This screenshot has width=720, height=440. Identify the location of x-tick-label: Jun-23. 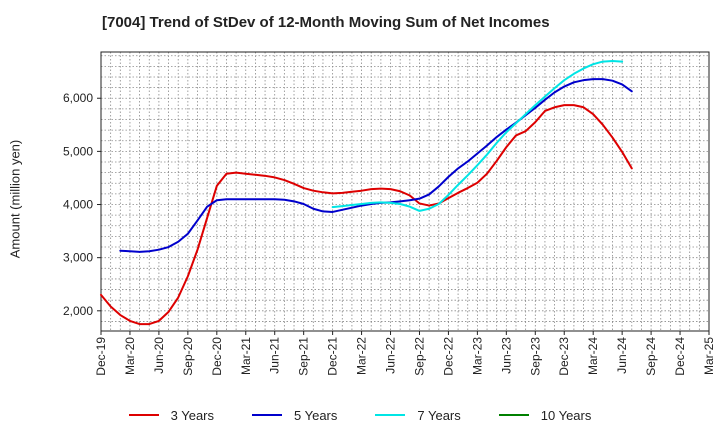
(506, 355).